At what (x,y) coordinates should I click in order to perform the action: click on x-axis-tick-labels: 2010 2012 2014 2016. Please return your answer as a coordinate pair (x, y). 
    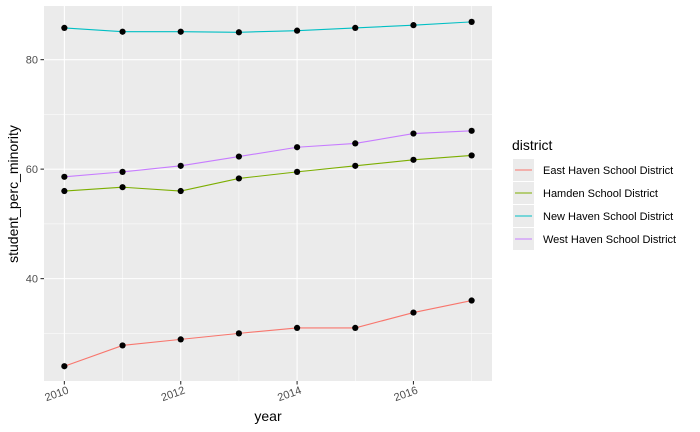
    Looking at the image, I should click on (231, 395).